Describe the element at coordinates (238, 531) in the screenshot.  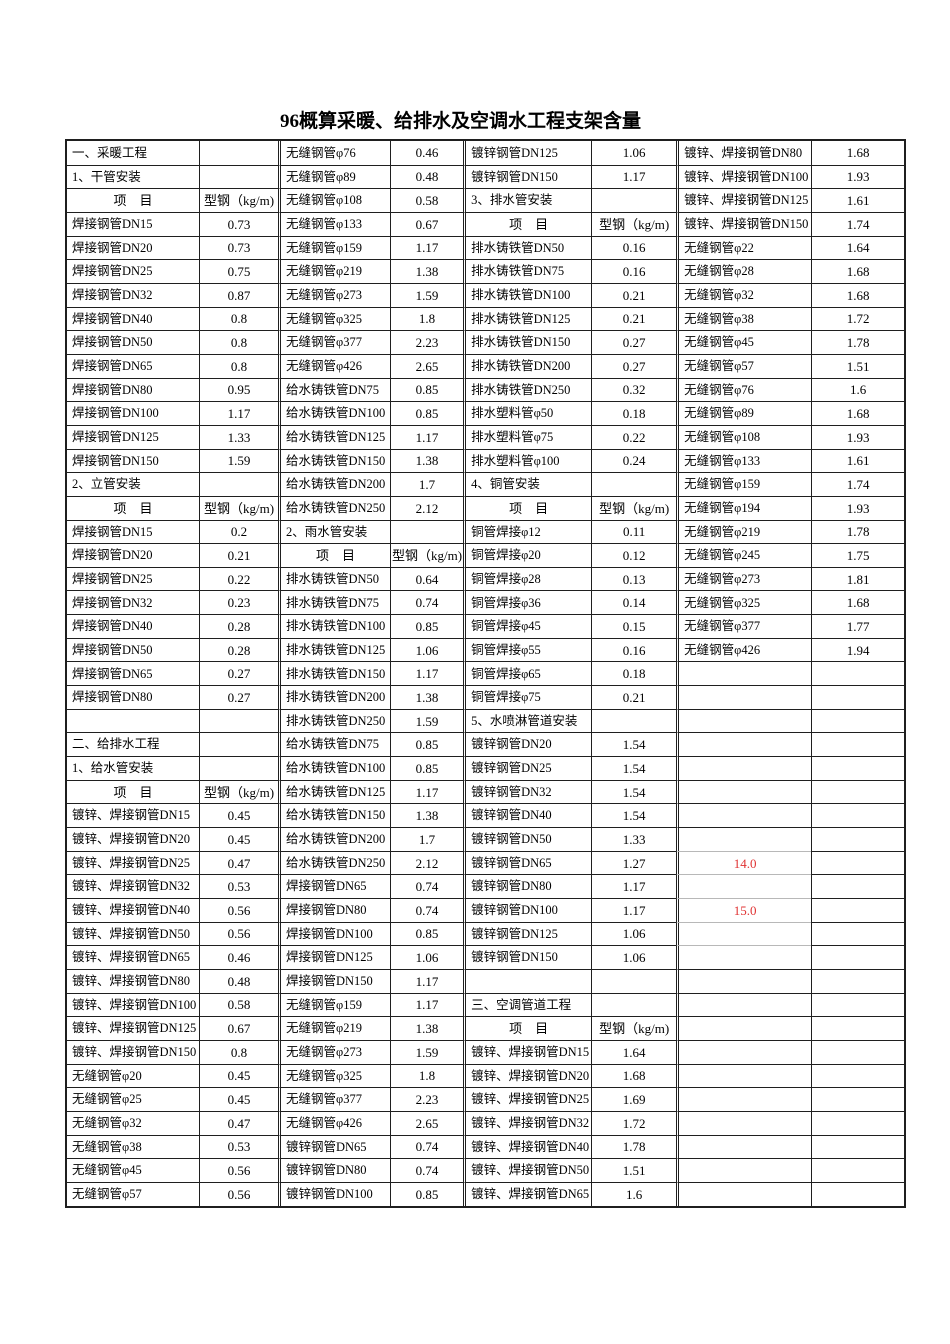
I see `value-cell: 0.2` at that location.